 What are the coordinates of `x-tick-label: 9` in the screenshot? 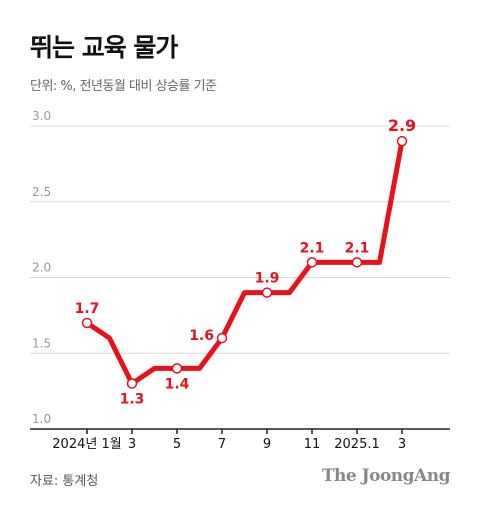 It's located at (267, 444).